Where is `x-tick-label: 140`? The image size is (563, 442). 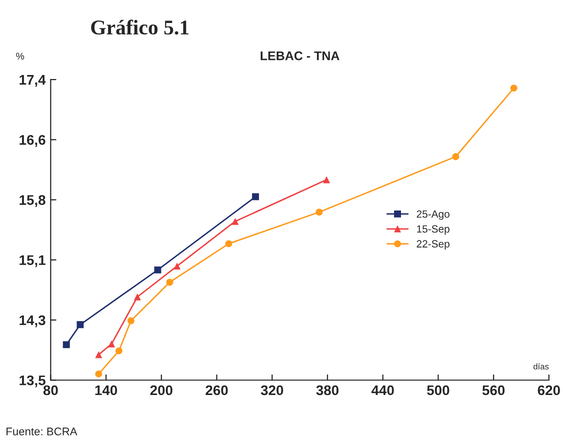 x-tick-label: 140 is located at coordinates (106, 390).